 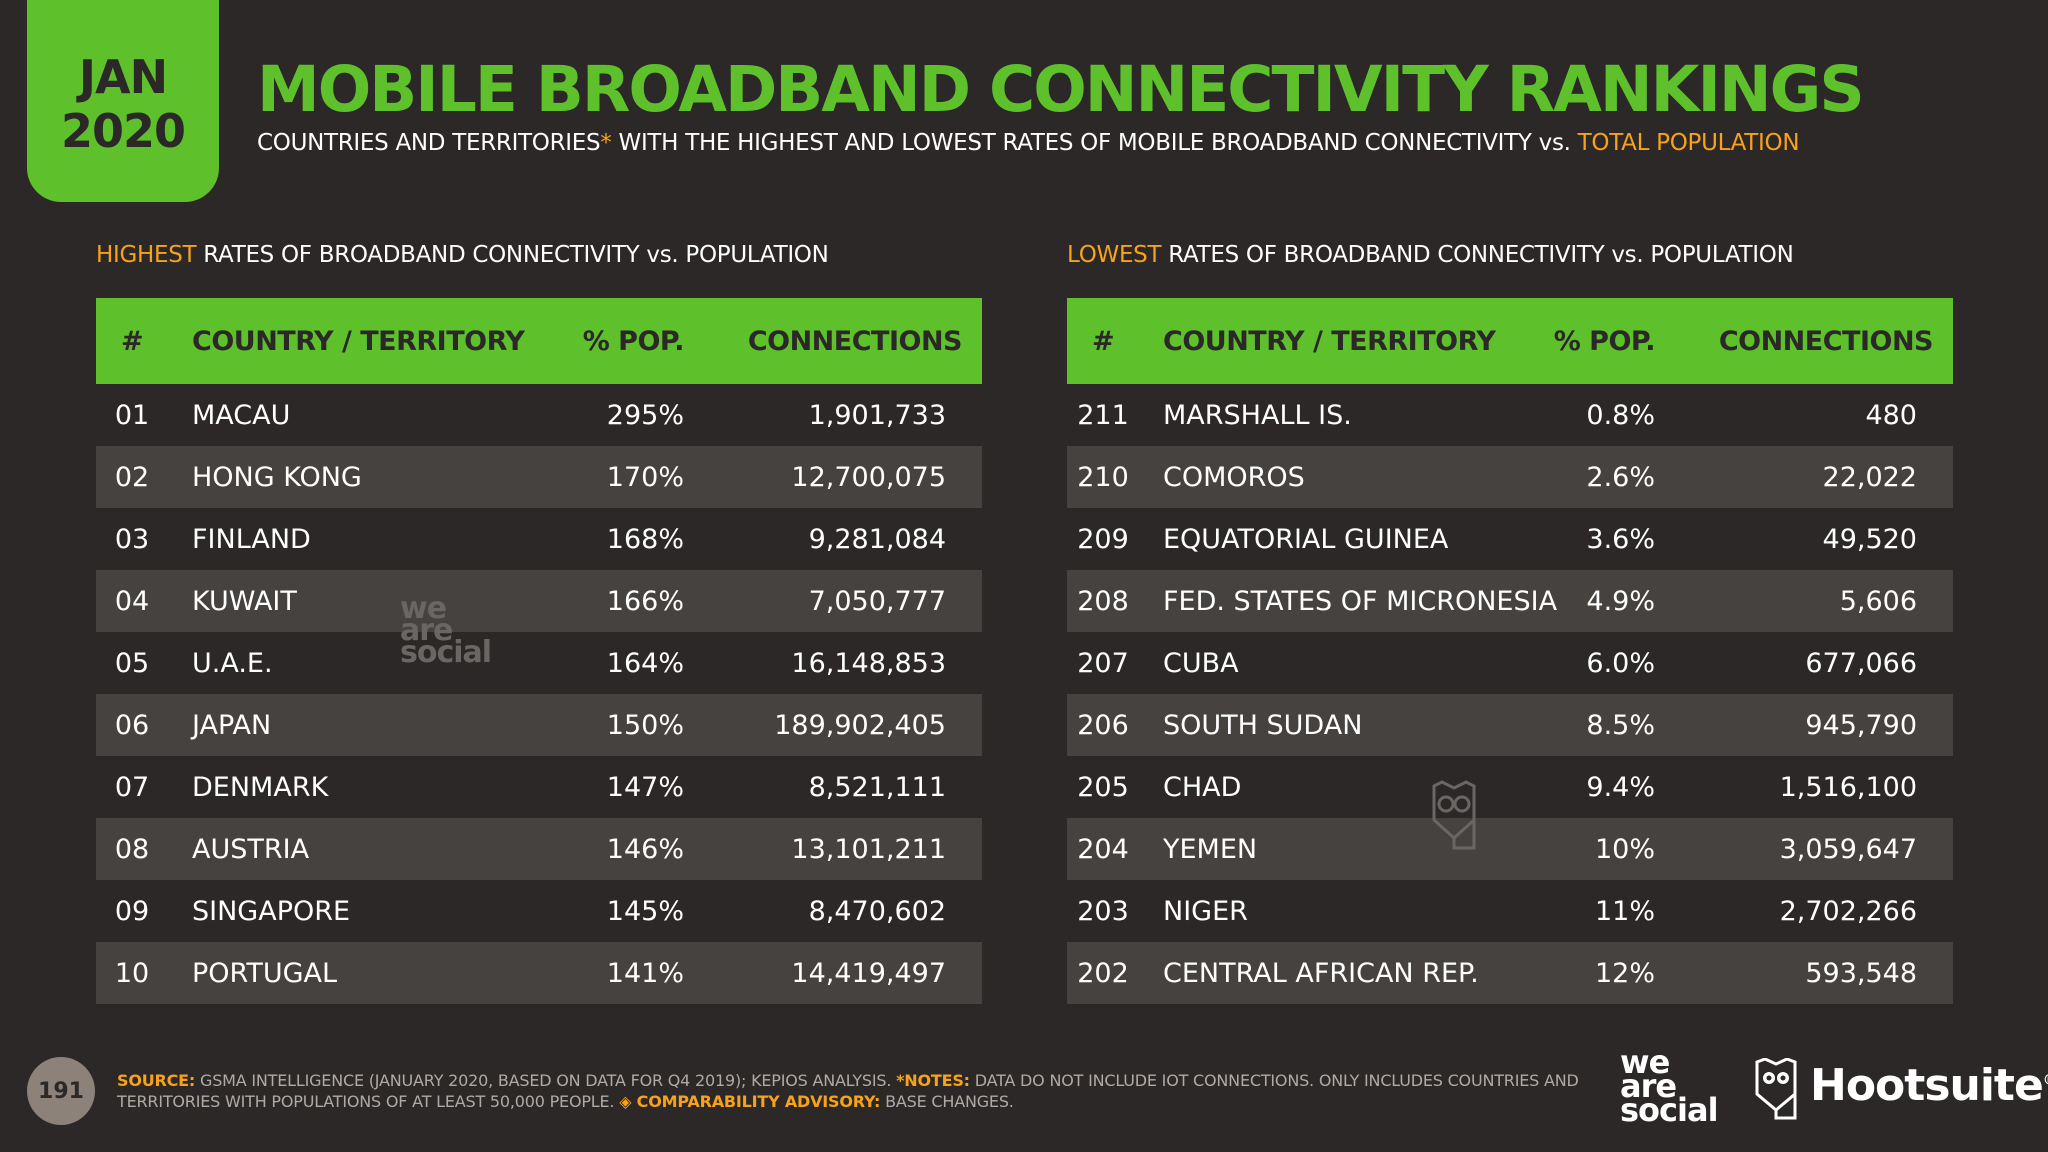 I want to click on connections-cell: 945,790, so click(x=1861, y=725).